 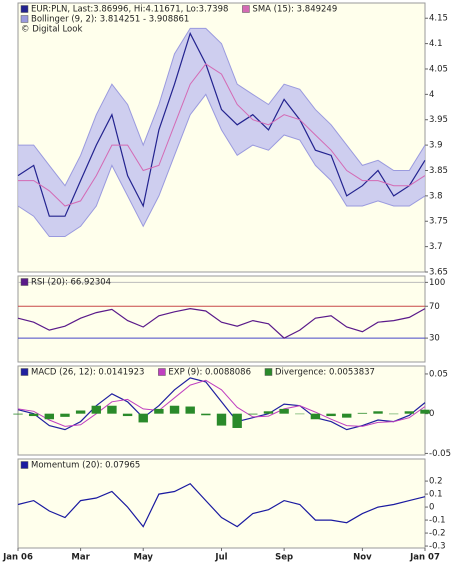 I want to click on y-tick-label: 3.75, so click(x=438, y=222).